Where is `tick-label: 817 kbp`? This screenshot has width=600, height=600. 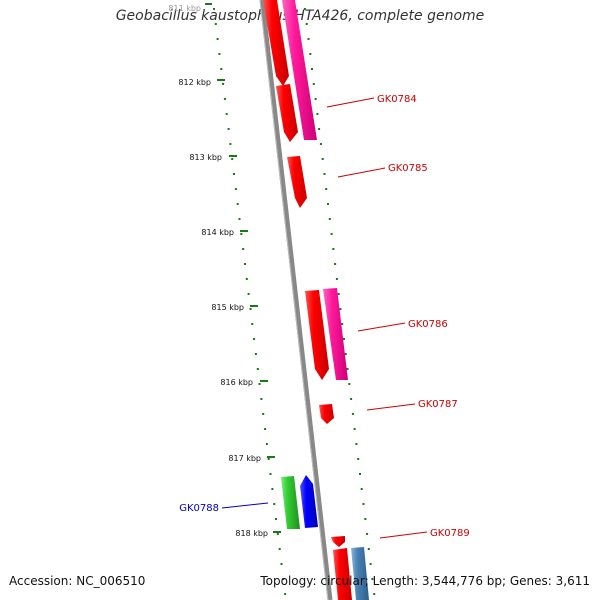 tick-label: 817 kbp is located at coordinates (244, 458).